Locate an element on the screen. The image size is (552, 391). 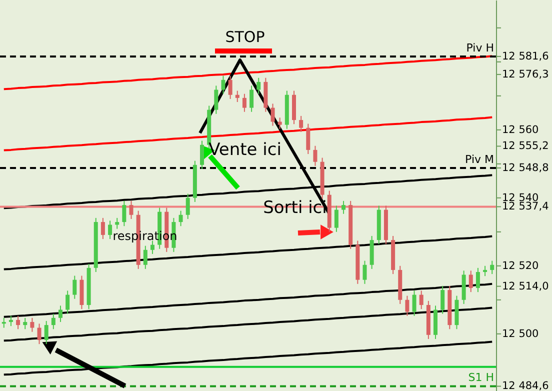
annotation: STOP is located at coordinates (245, 37).